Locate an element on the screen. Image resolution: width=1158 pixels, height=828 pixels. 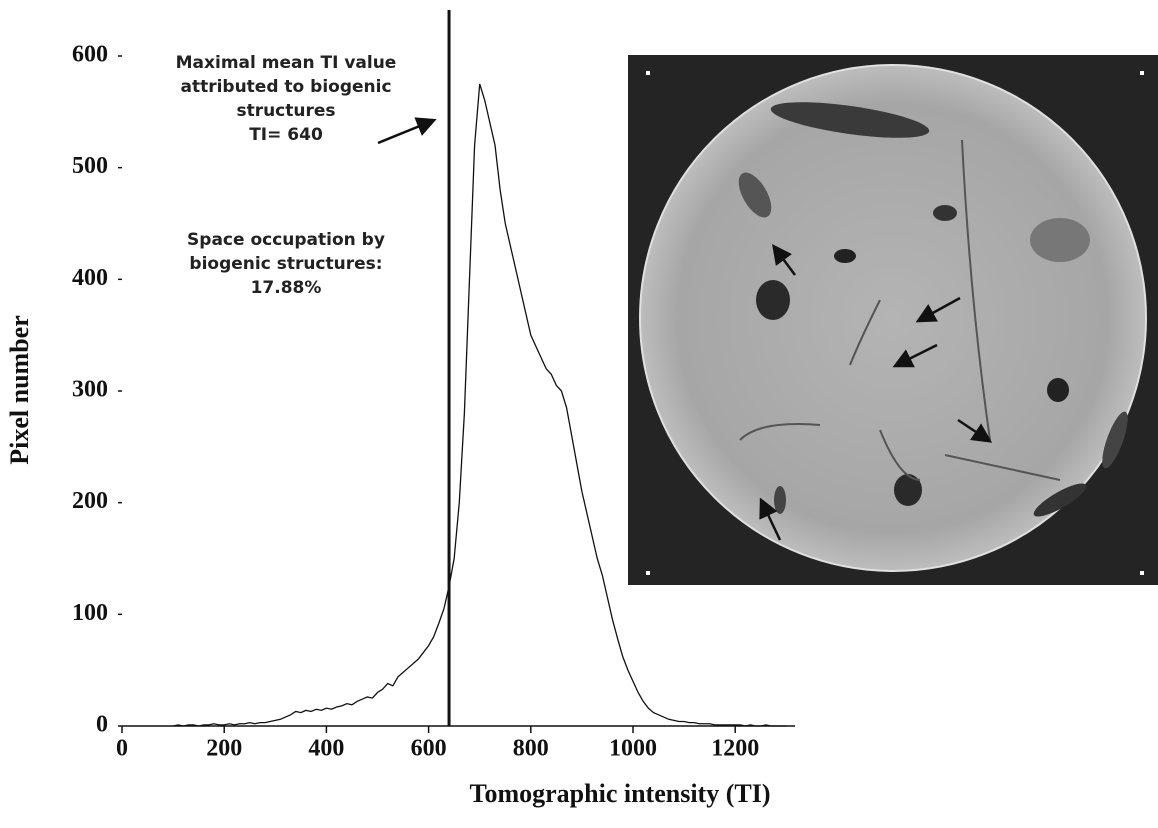
x-tick-label: 1200 is located at coordinates (735, 749).